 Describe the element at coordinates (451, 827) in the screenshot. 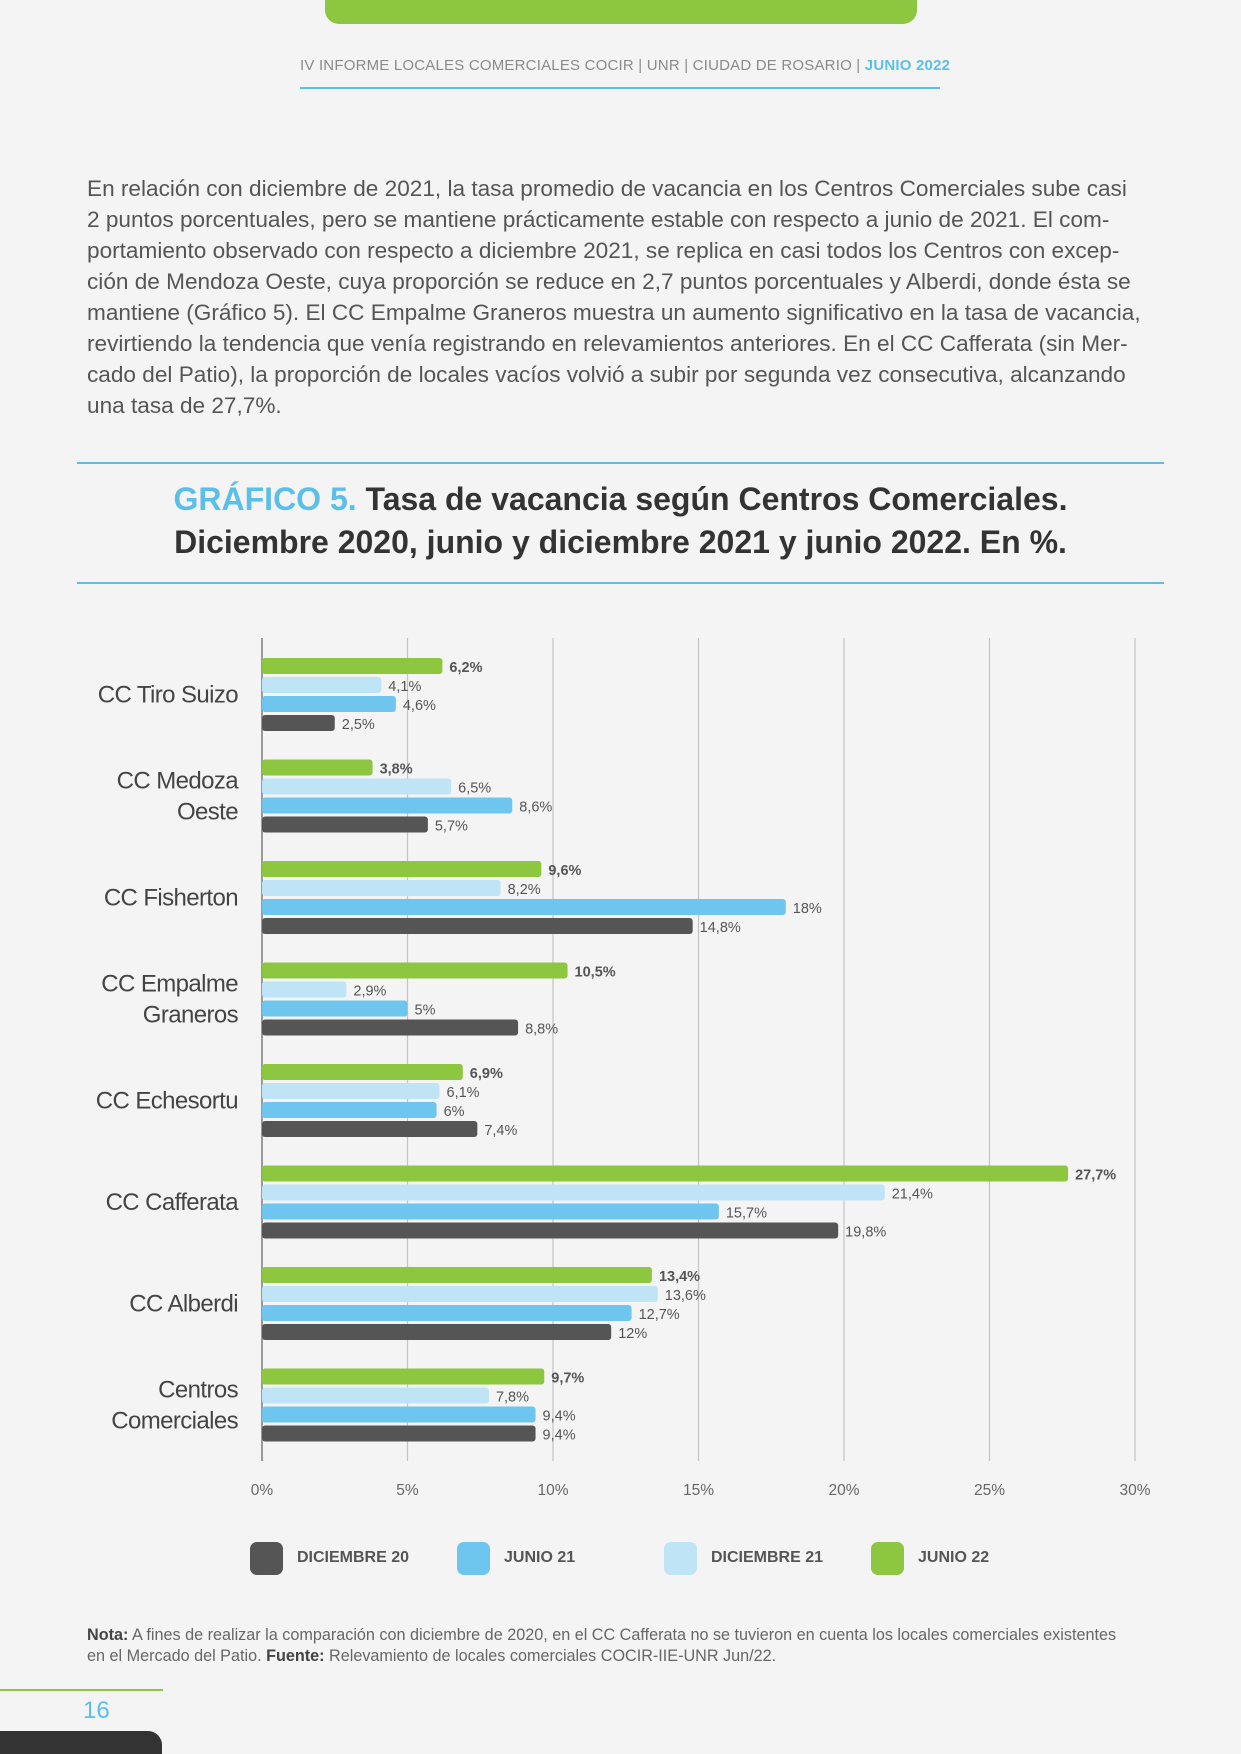

I see `data-label: 5,7%` at that location.